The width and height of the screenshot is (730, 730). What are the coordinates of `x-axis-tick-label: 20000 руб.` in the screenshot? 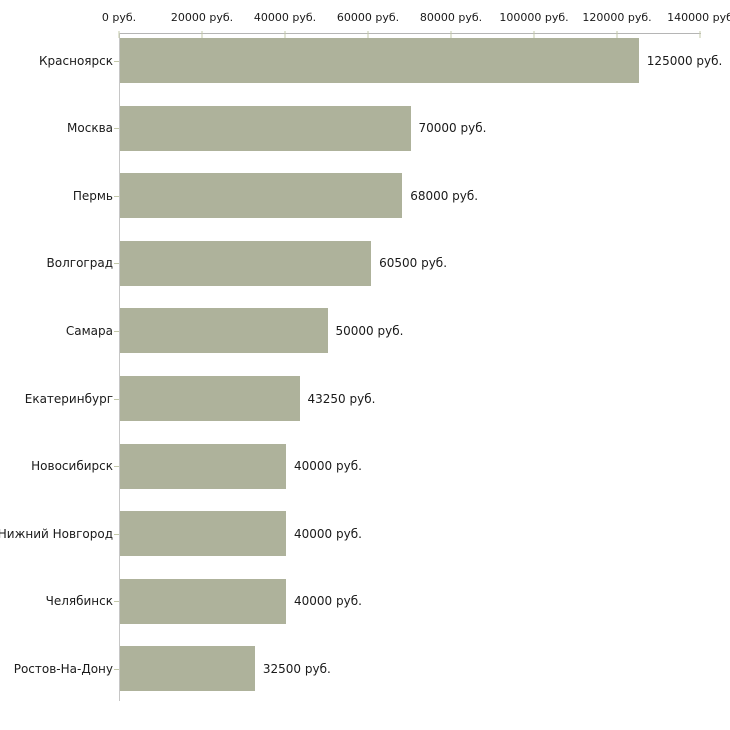 It's located at (202, 17).